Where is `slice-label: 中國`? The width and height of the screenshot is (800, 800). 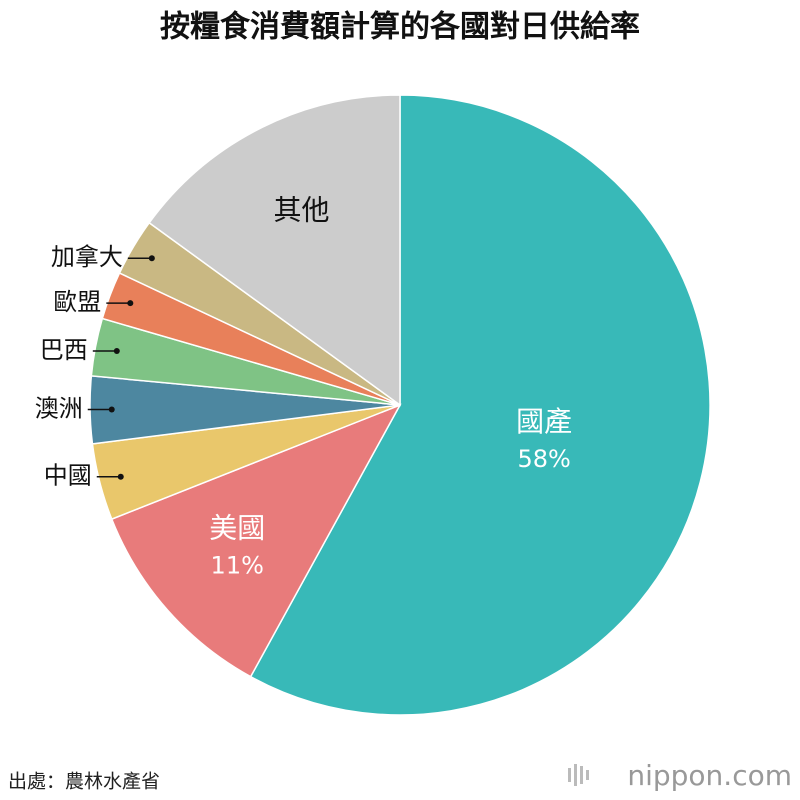
slice-label: 中國 is located at coordinates (68, 476).